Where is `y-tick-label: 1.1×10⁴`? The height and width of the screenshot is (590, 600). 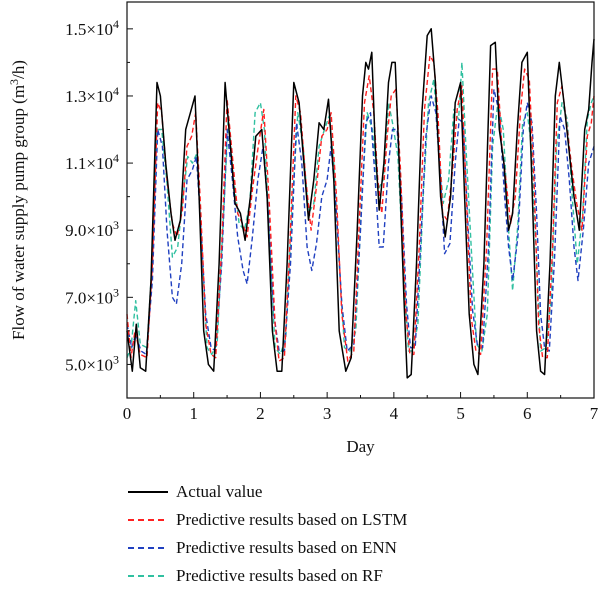
y-tick-label: 1.1×10⁴ is located at coordinates (92, 162).